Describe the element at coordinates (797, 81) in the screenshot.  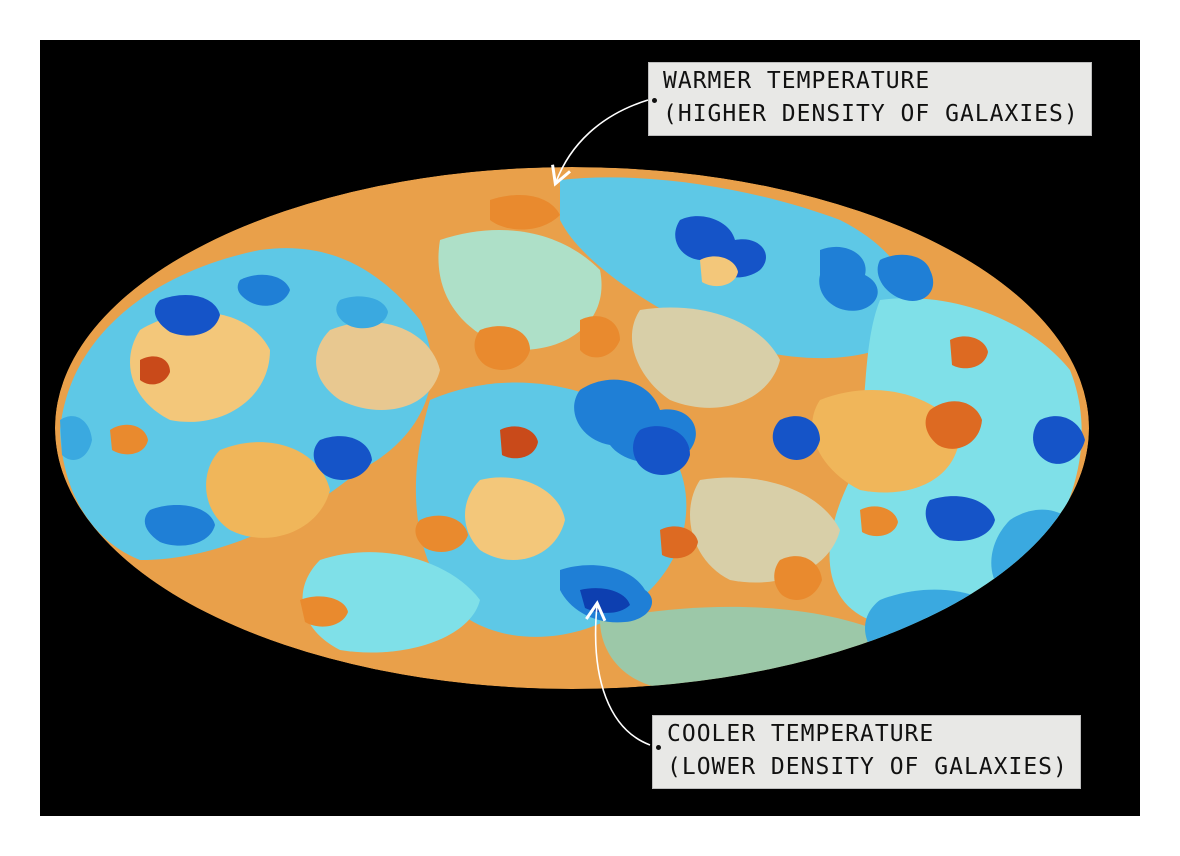
I see `warmer-label-line1: WARMER TEMPERATURE` at that location.